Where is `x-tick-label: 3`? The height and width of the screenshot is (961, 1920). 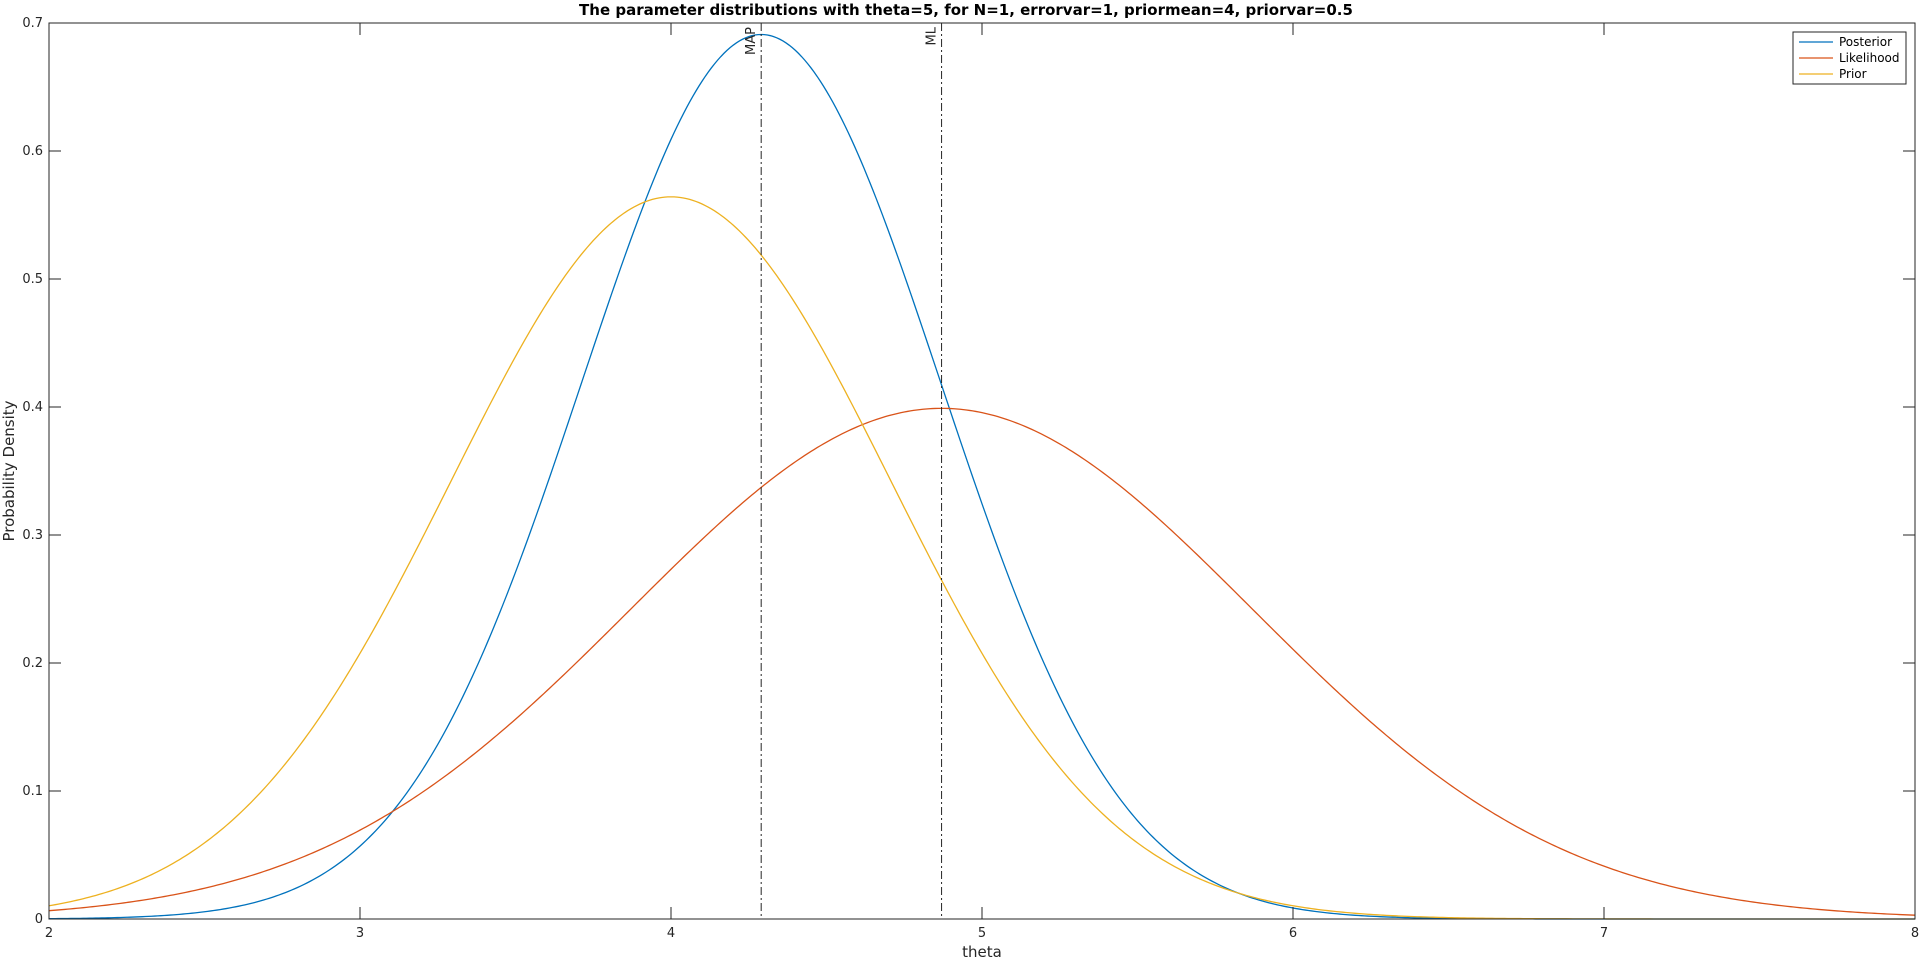 x-tick-label: 3 is located at coordinates (360, 933).